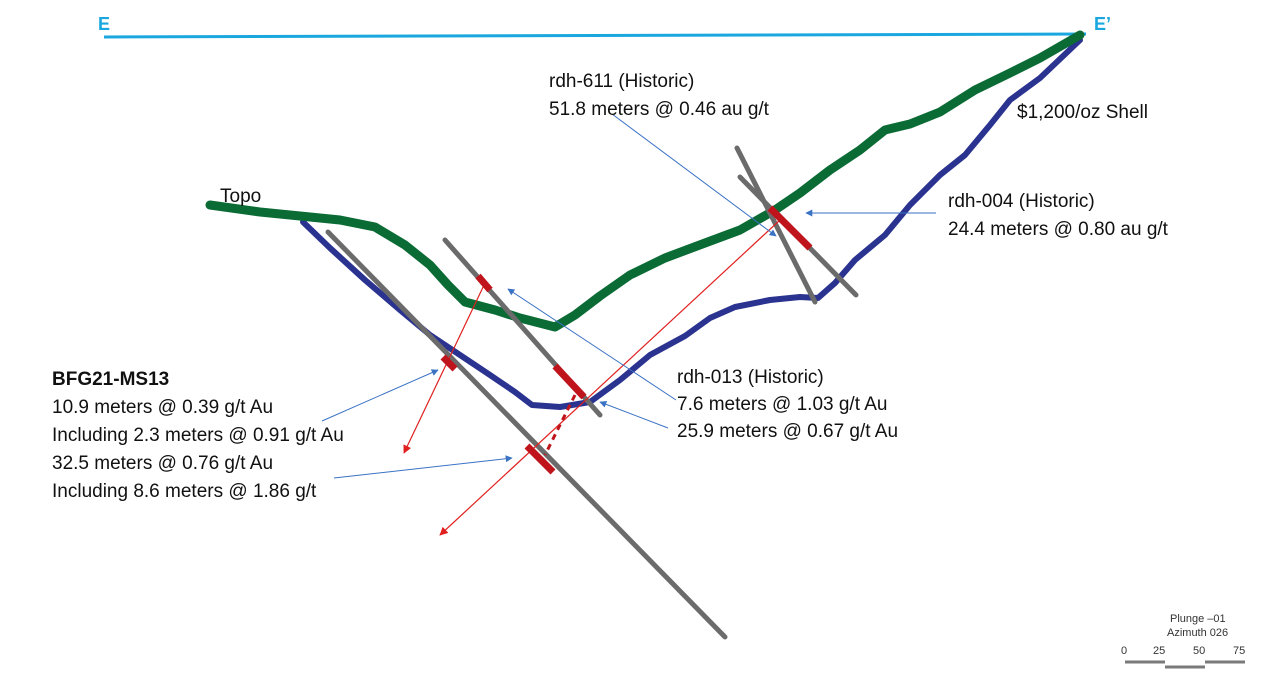 This screenshot has width=1262, height=686. What do you see at coordinates (111, 379) in the screenshot?
I see `callout-title: BFG21-MS13` at bounding box center [111, 379].